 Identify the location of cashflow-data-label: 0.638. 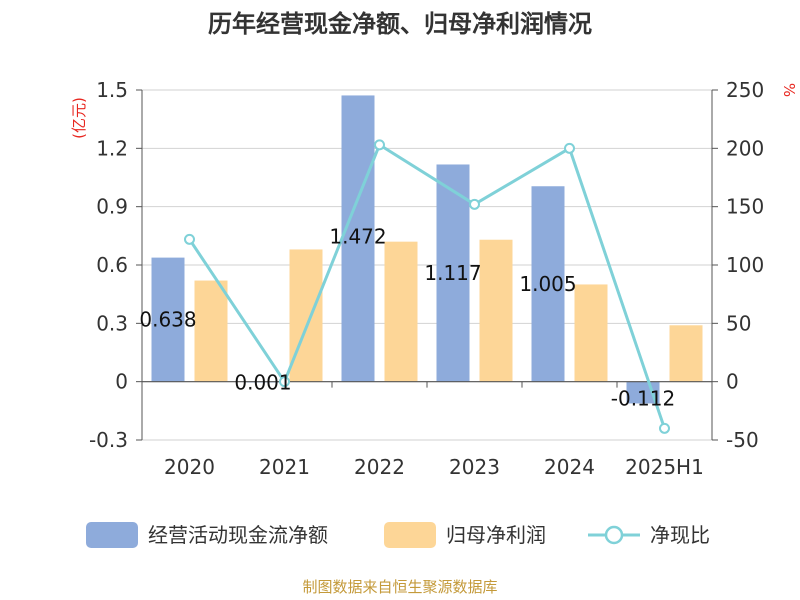
(167, 320).